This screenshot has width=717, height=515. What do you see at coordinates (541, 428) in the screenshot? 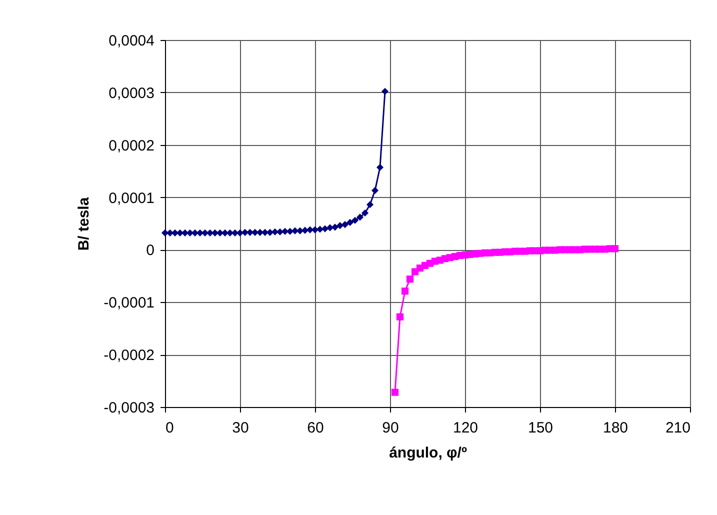
I see `x-tick-label: 150` at bounding box center [541, 428].